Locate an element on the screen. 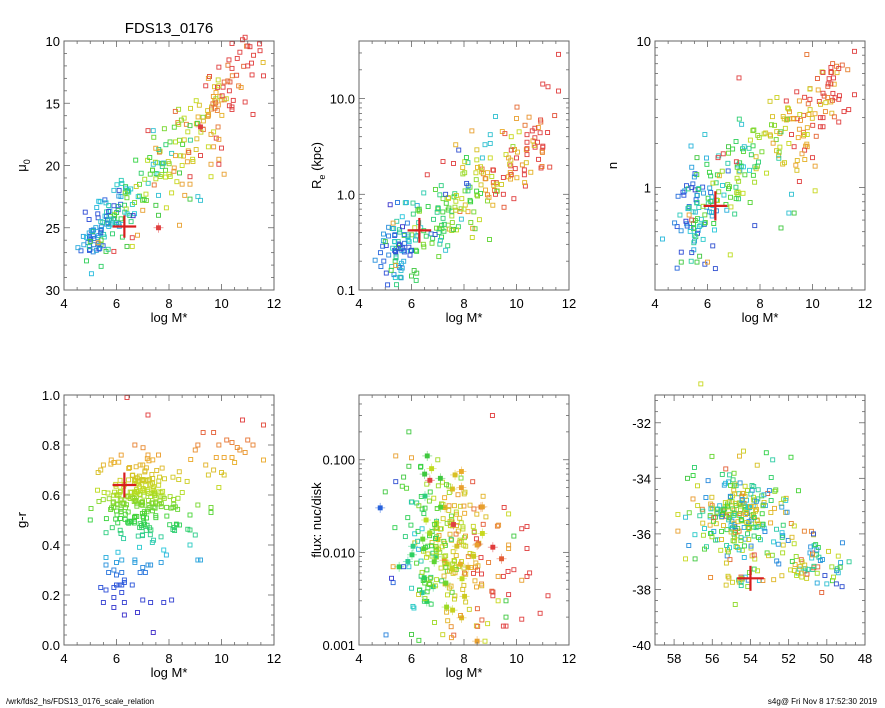 This screenshot has height=708, width=885. y-tick-label: 0.4 is located at coordinates (51, 545).